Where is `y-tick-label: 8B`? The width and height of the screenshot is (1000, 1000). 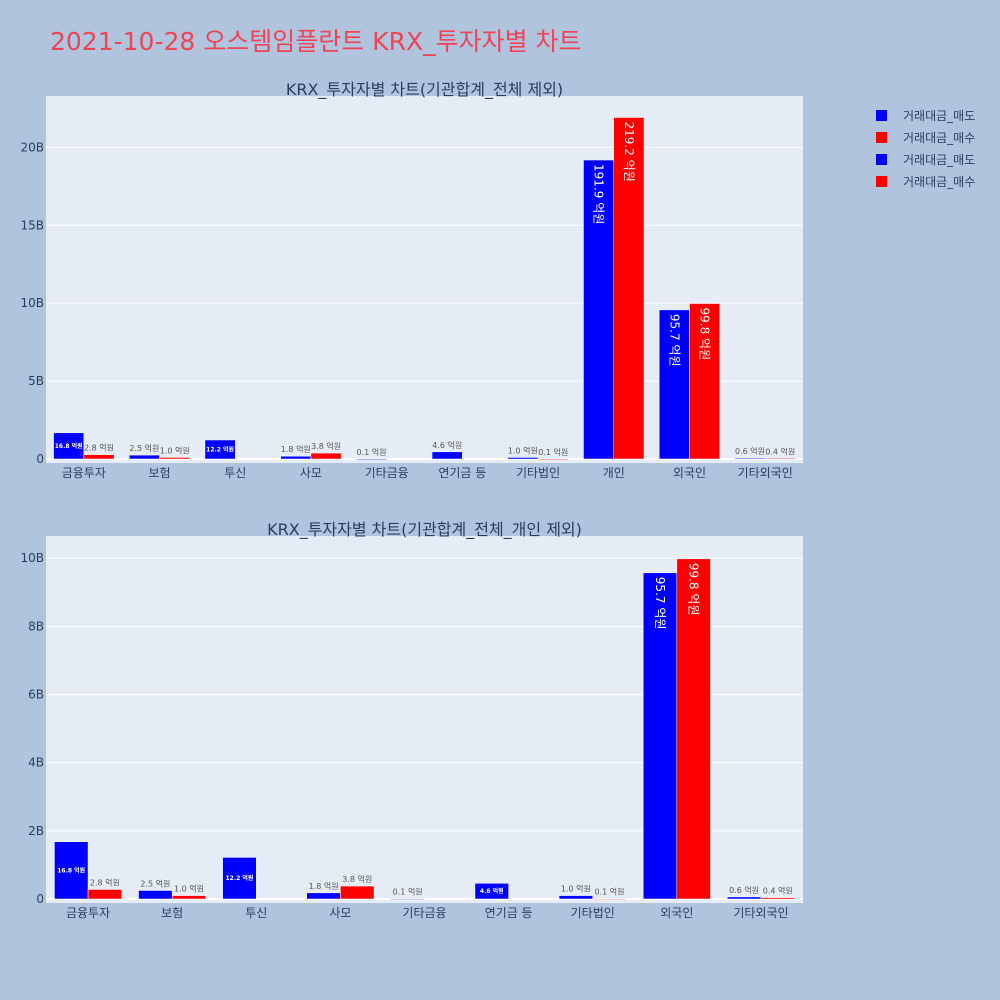
y-tick-label: 8B is located at coordinates (36, 626).